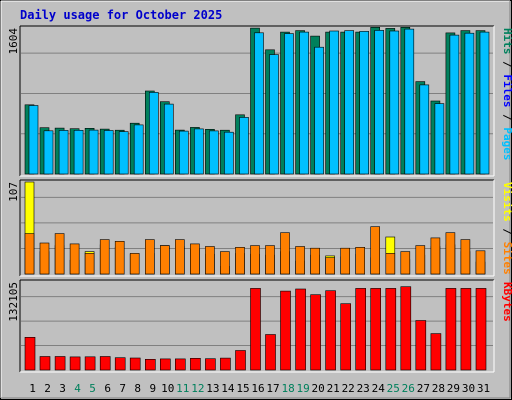 Image resolution: width=512 pixels, height=400 pixels. What do you see at coordinates (152, 388) in the screenshot?
I see `day-label: 9` at bounding box center [152, 388].